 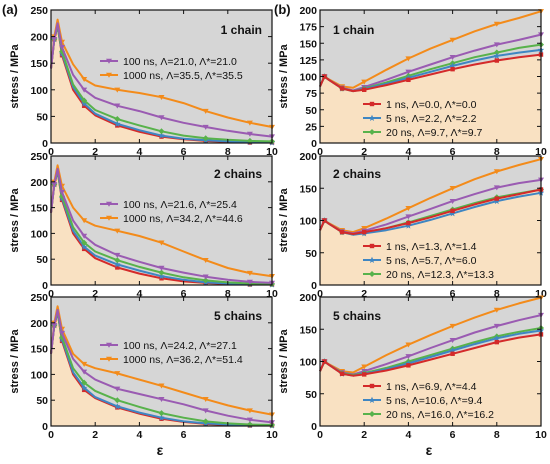 What do you see at coordinates (431, 261) in the screenshot?
I see `legend-entry: 5 ns, Λ=5.7, Λ*=6.0` at bounding box center [431, 261].